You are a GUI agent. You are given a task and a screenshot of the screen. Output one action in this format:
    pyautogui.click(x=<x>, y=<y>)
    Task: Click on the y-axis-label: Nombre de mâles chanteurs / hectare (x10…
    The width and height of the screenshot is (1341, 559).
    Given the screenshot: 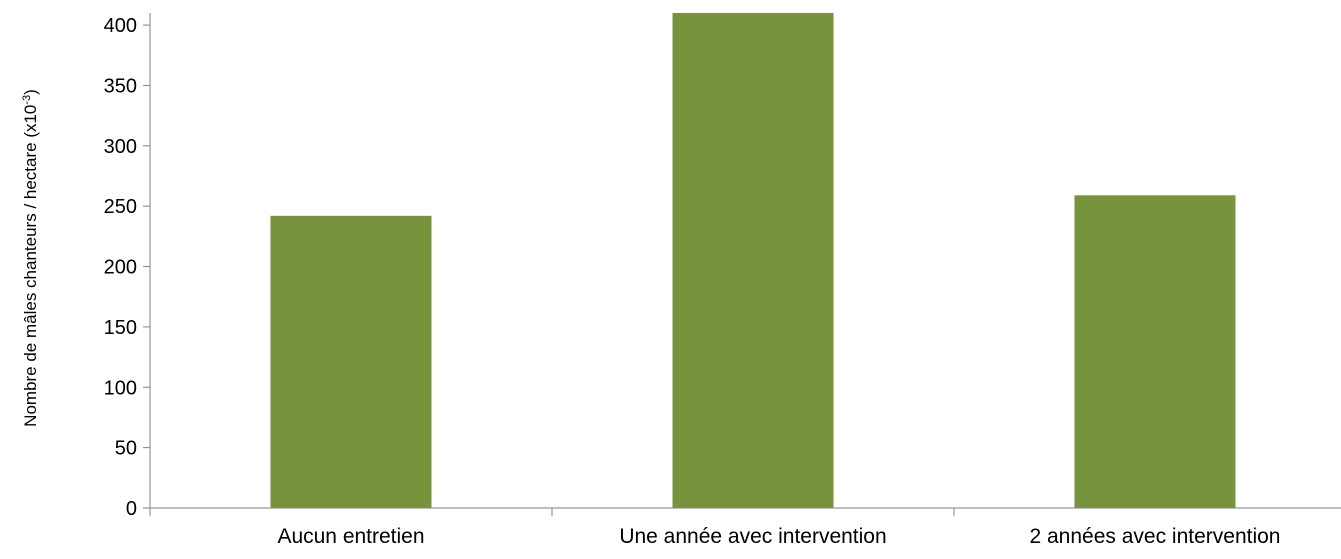 What is the action you would take?
    pyautogui.click(x=30, y=258)
    